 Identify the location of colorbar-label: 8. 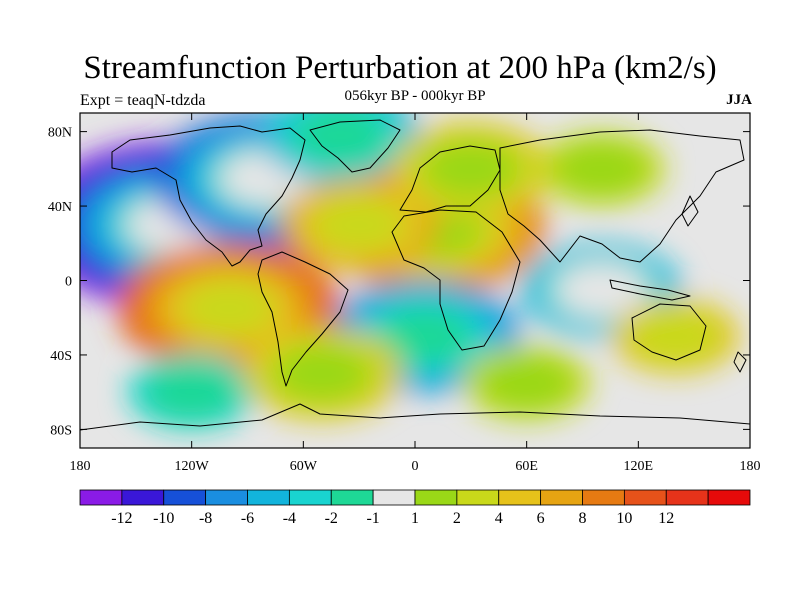
(583, 518).